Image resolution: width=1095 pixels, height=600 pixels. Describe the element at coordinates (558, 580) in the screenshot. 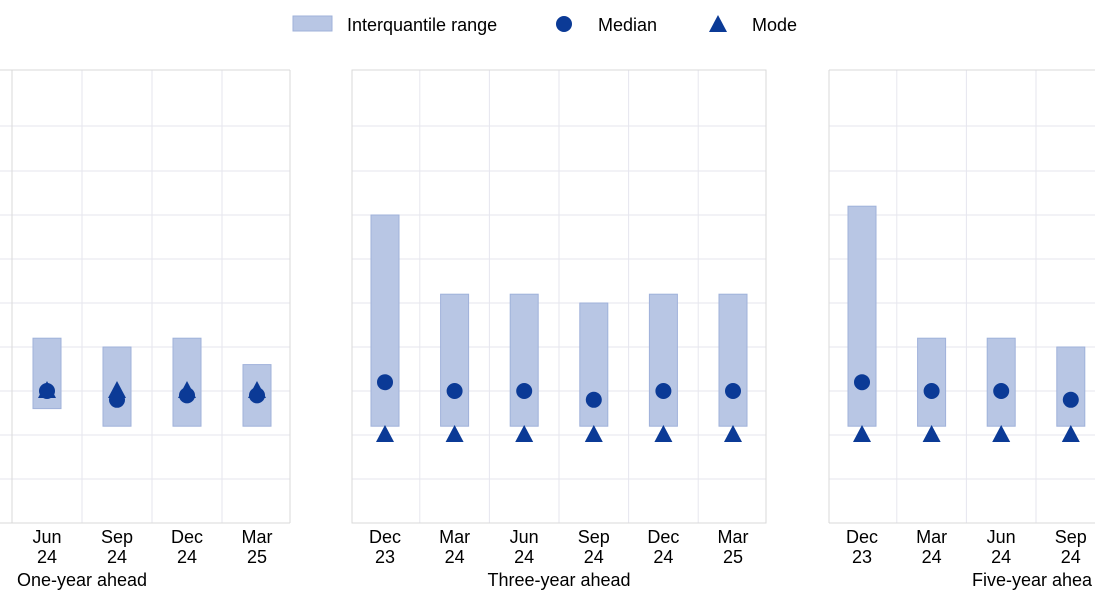

I see `panel-title: Three-year ahead` at that location.